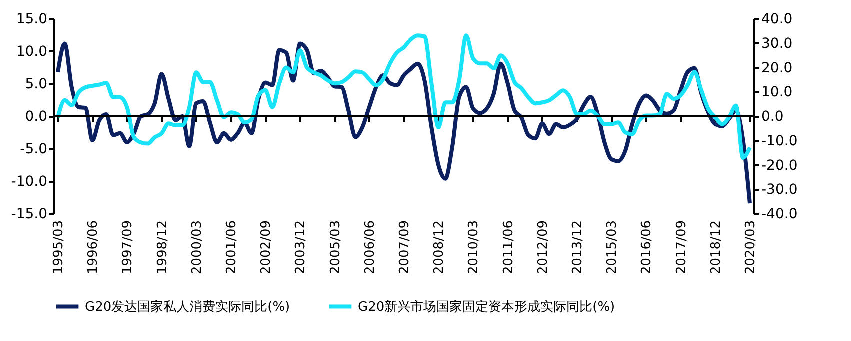 This screenshot has width=851, height=341. Describe the element at coordinates (187, 306) in the screenshot. I see `legend-label: G20发达国家私人消费实际同比(%)` at that location.